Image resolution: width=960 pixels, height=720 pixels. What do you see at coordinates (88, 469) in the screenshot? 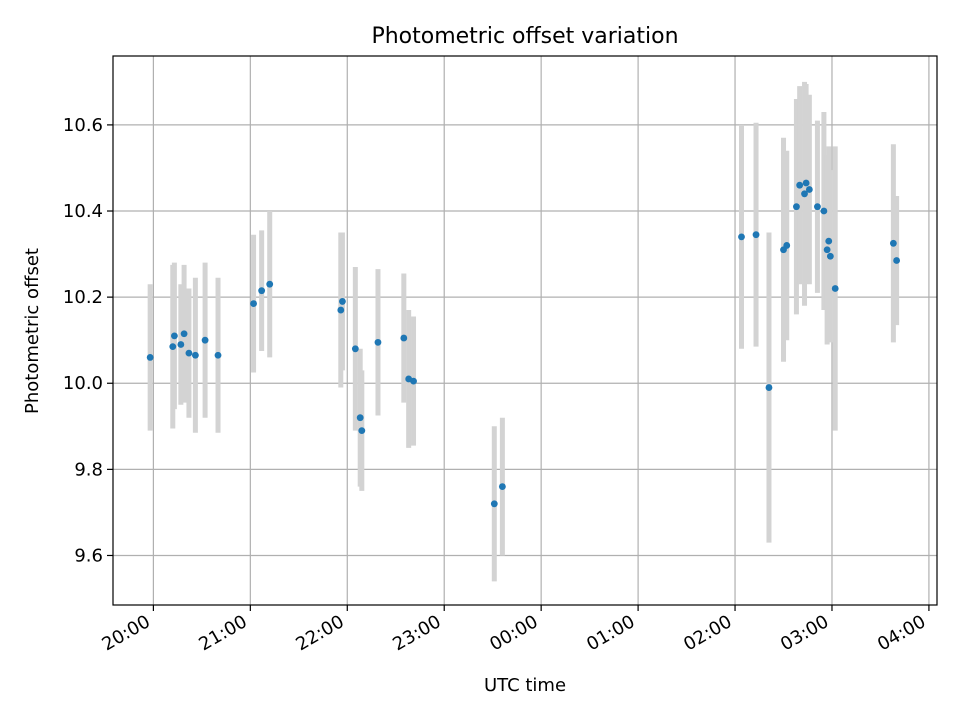
I see `y-tick-label: 9.8` at bounding box center [88, 469].